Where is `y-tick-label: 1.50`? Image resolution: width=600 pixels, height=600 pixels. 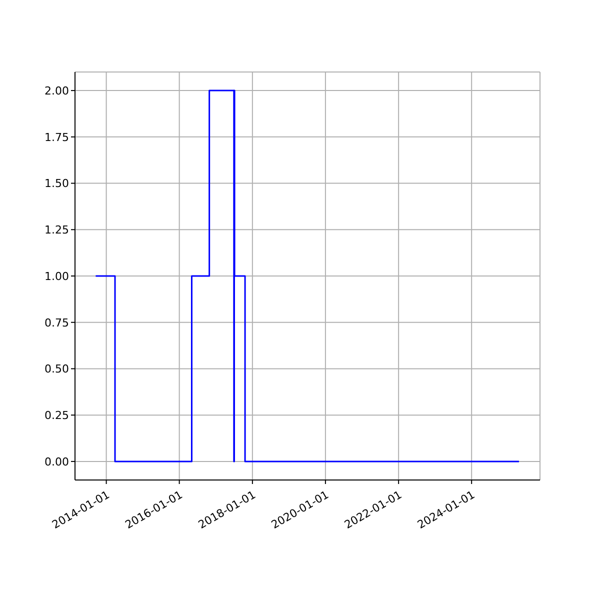 y-tick-label: 1.50 is located at coordinates (56, 183).